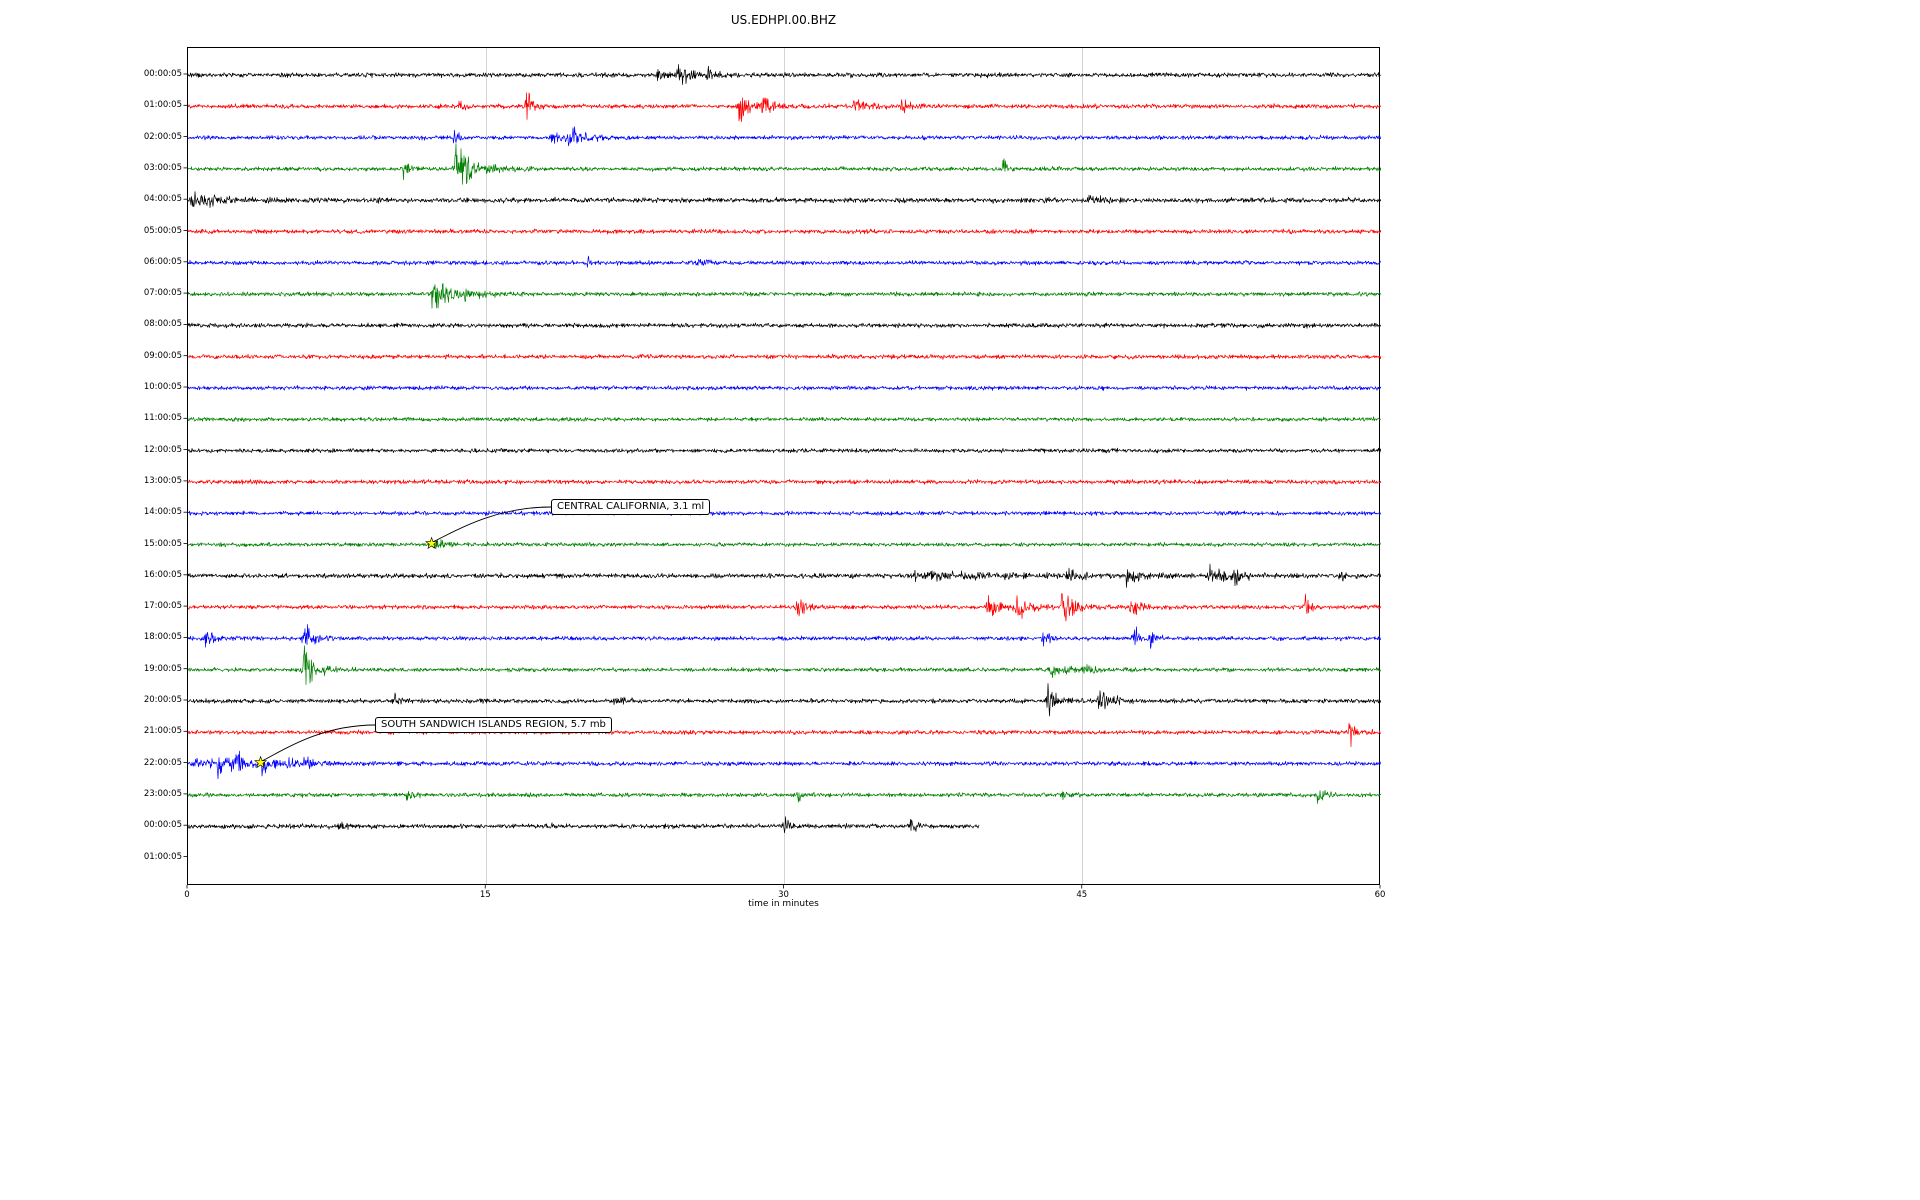 The height and width of the screenshot is (1200, 1920). Describe the element at coordinates (1380, 895) in the screenshot. I see `x-axis-tick-label: 60` at that location.